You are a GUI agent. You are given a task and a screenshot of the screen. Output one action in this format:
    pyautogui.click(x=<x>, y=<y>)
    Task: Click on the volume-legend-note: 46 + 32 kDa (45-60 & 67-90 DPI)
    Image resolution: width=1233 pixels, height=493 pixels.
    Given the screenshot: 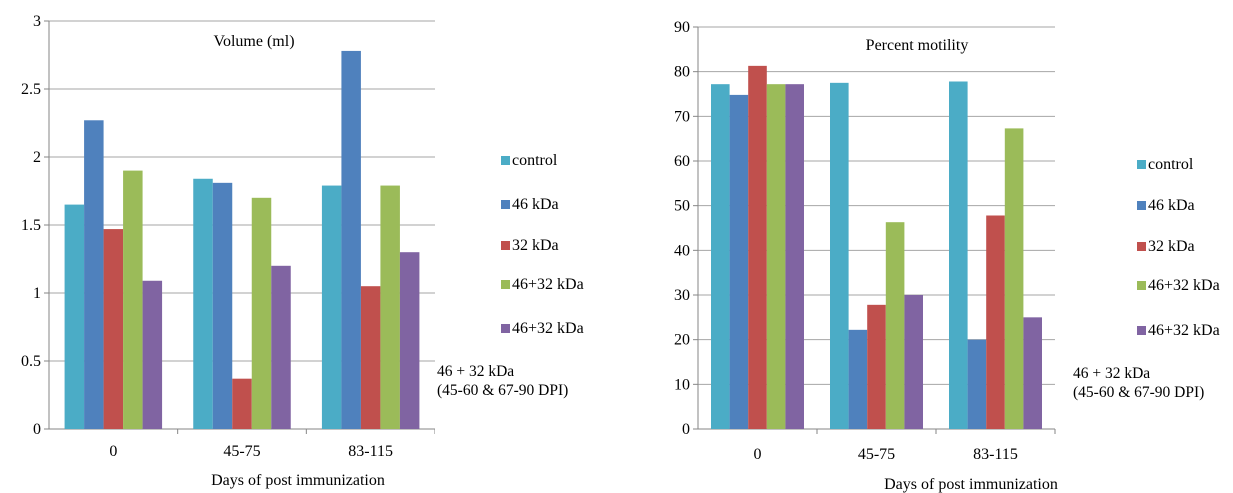 What is the action you would take?
    pyautogui.click(x=502, y=381)
    